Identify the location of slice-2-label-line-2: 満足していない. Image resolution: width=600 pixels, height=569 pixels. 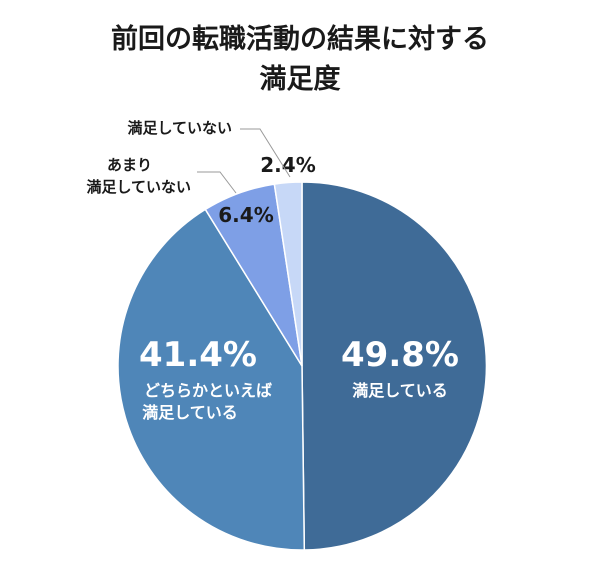
(138, 187).